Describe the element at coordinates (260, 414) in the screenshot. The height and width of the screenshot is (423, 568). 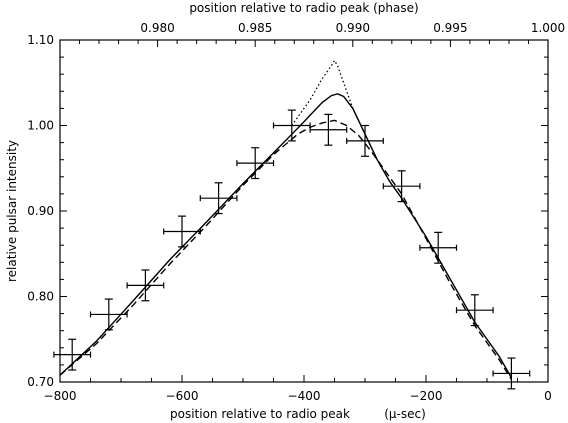
I see `x-axis-label: position relative to radio peak` at that location.